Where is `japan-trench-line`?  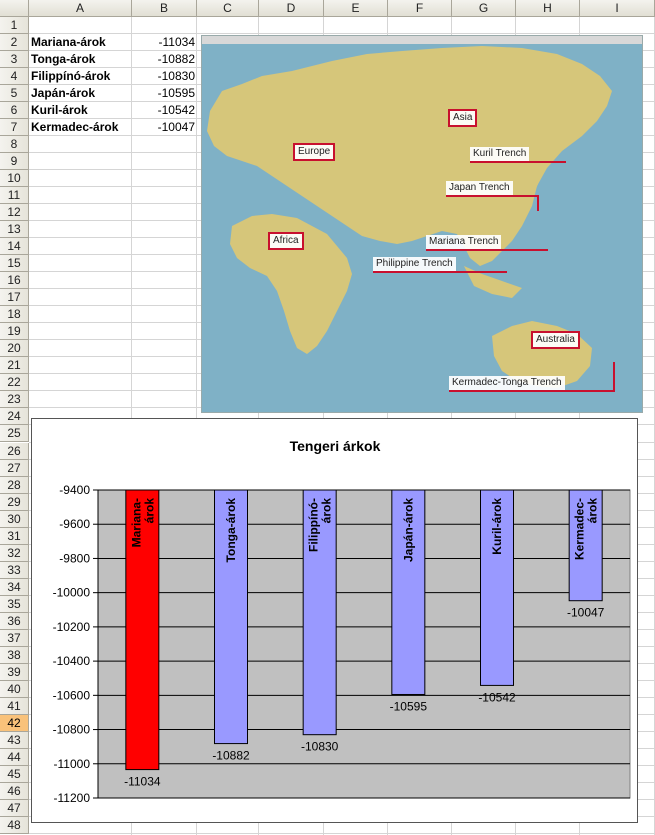 japan-trench-line is located at coordinates (492, 196).